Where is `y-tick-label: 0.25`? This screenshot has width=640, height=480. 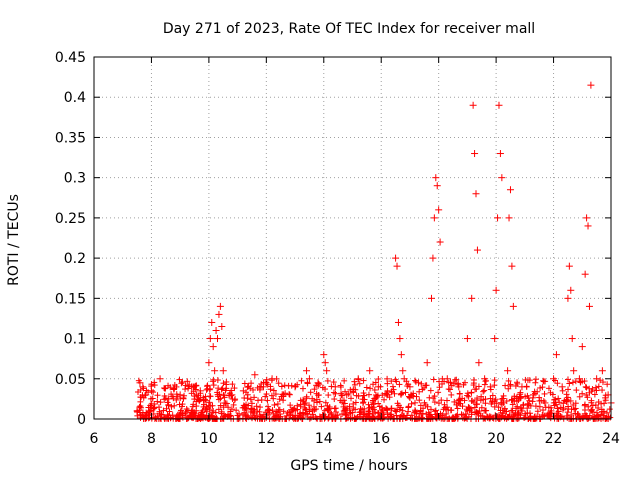
y-tick-label: 0.25 is located at coordinates (70, 219).